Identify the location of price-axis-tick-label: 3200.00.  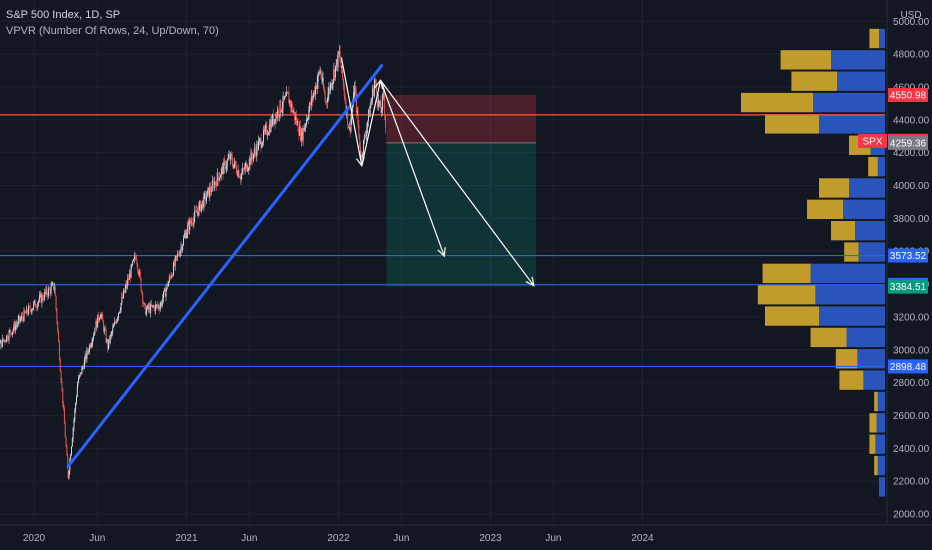
(911, 317).